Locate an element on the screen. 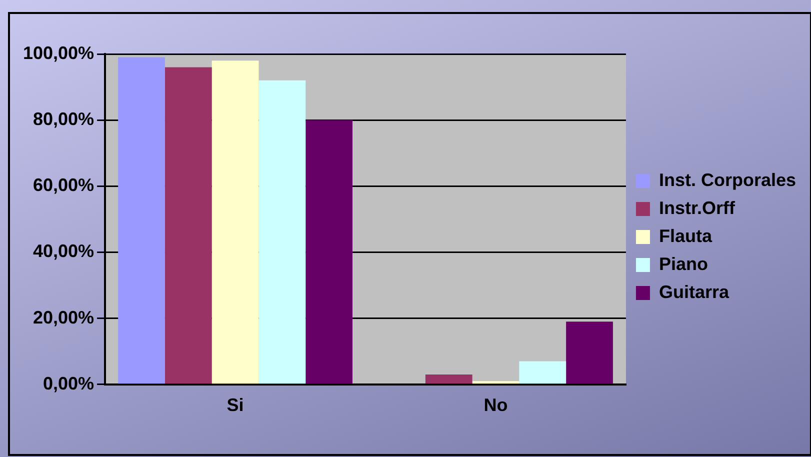 The image size is (811, 457). legend-label: Piano is located at coordinates (683, 264).